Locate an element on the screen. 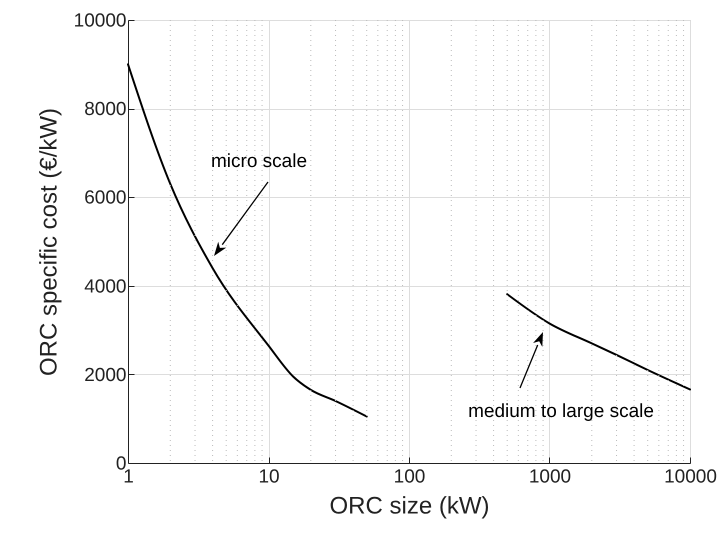 This screenshot has width=724, height=542. y-tick-label: 6000 is located at coordinates (105, 198).